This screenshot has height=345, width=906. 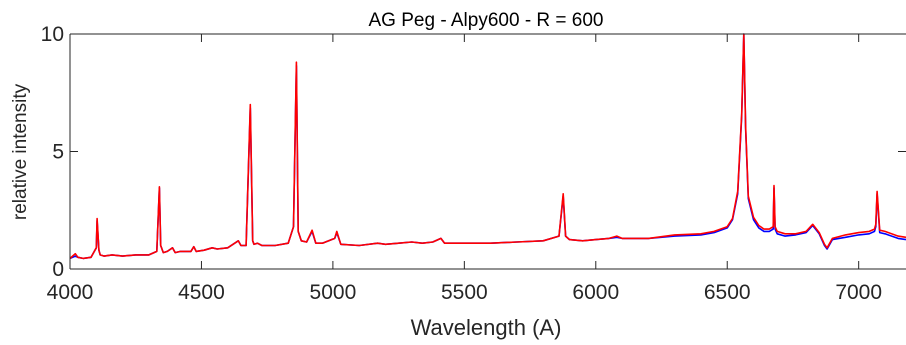 What do you see at coordinates (70, 292) in the screenshot?
I see `x-tick-label: 4000` at bounding box center [70, 292].